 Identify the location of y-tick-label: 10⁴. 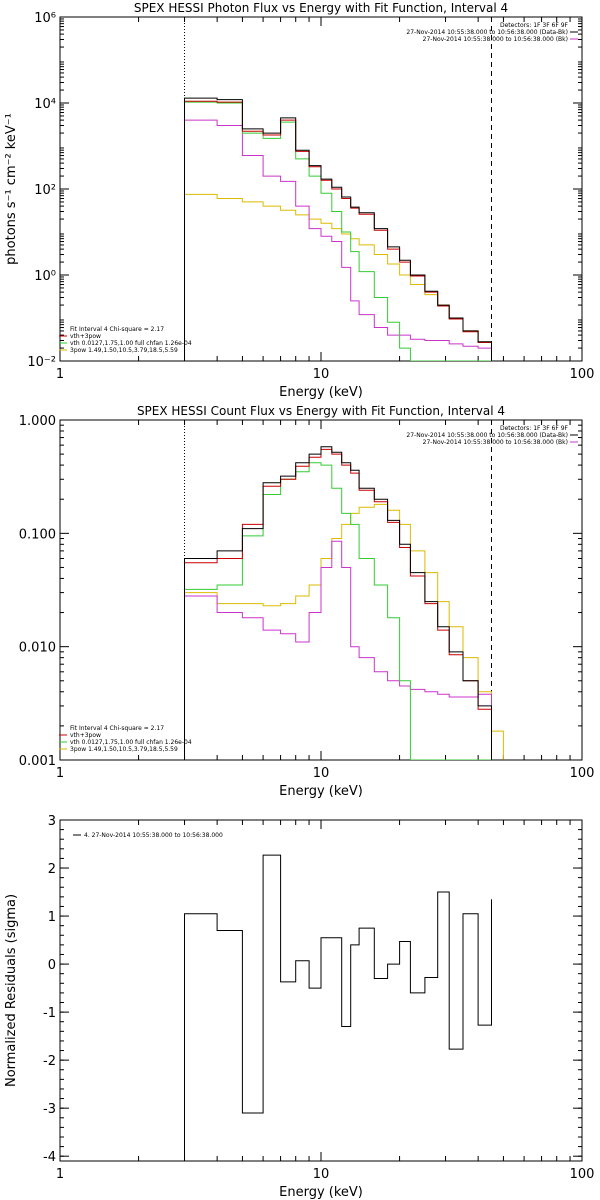
(45, 104).